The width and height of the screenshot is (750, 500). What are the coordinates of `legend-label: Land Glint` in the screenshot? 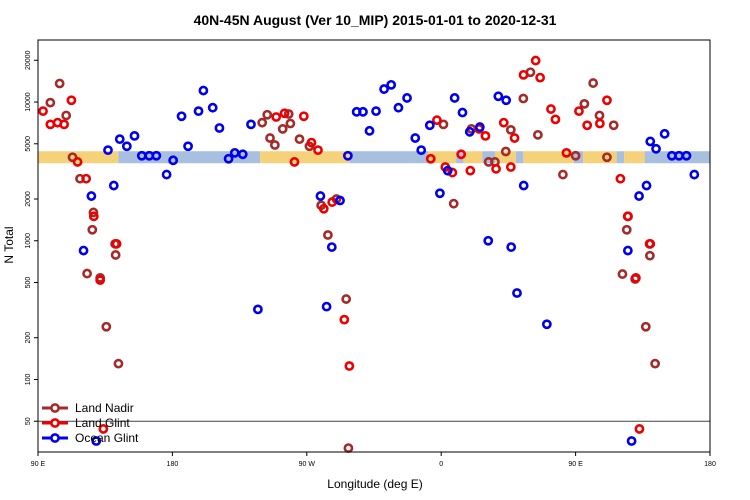 It's located at (102, 423).